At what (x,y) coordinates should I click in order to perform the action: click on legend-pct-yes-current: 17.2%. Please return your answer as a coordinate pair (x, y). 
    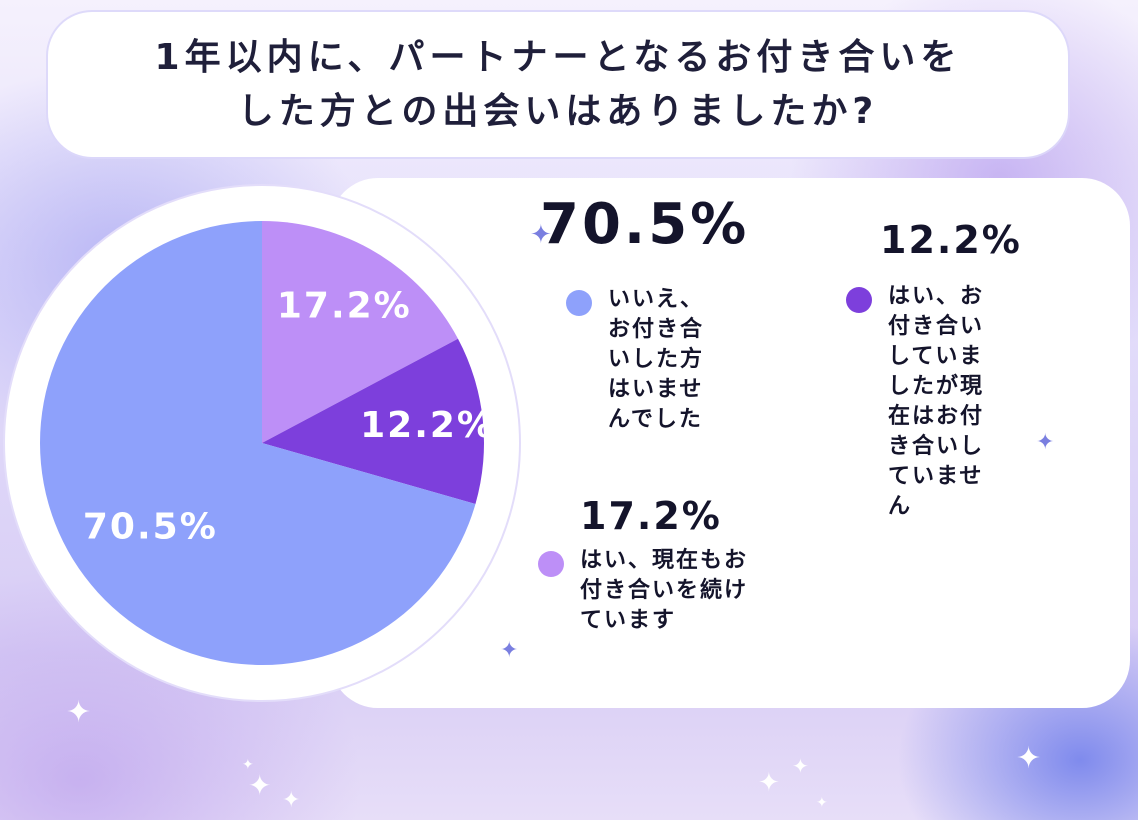
    Looking at the image, I should click on (651, 516).